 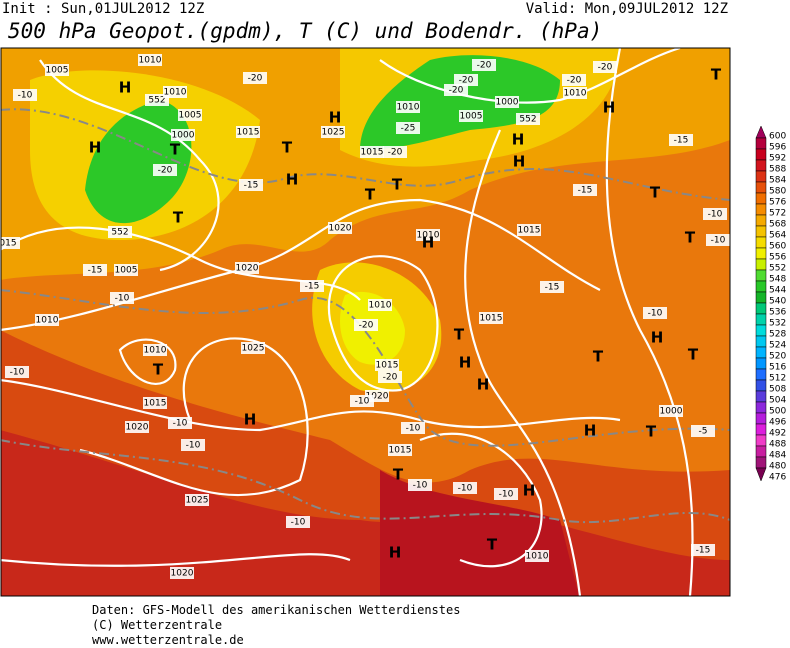 What do you see at coordinates (777, 357) in the screenshot?
I see `colorbar-label: 520` at bounding box center [777, 357].